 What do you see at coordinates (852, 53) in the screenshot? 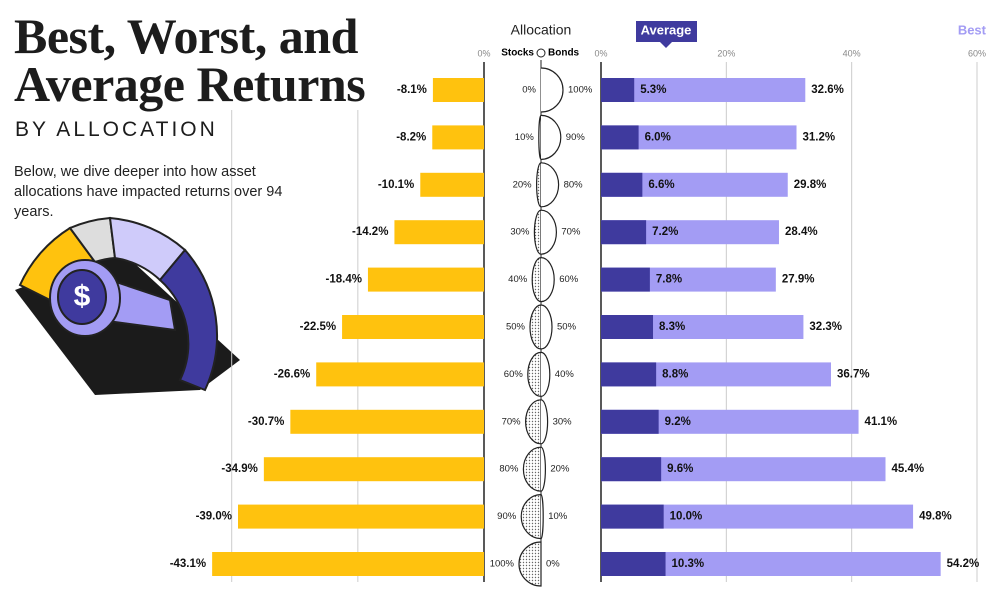
I see `x-tick-label: 40%` at bounding box center [852, 53].